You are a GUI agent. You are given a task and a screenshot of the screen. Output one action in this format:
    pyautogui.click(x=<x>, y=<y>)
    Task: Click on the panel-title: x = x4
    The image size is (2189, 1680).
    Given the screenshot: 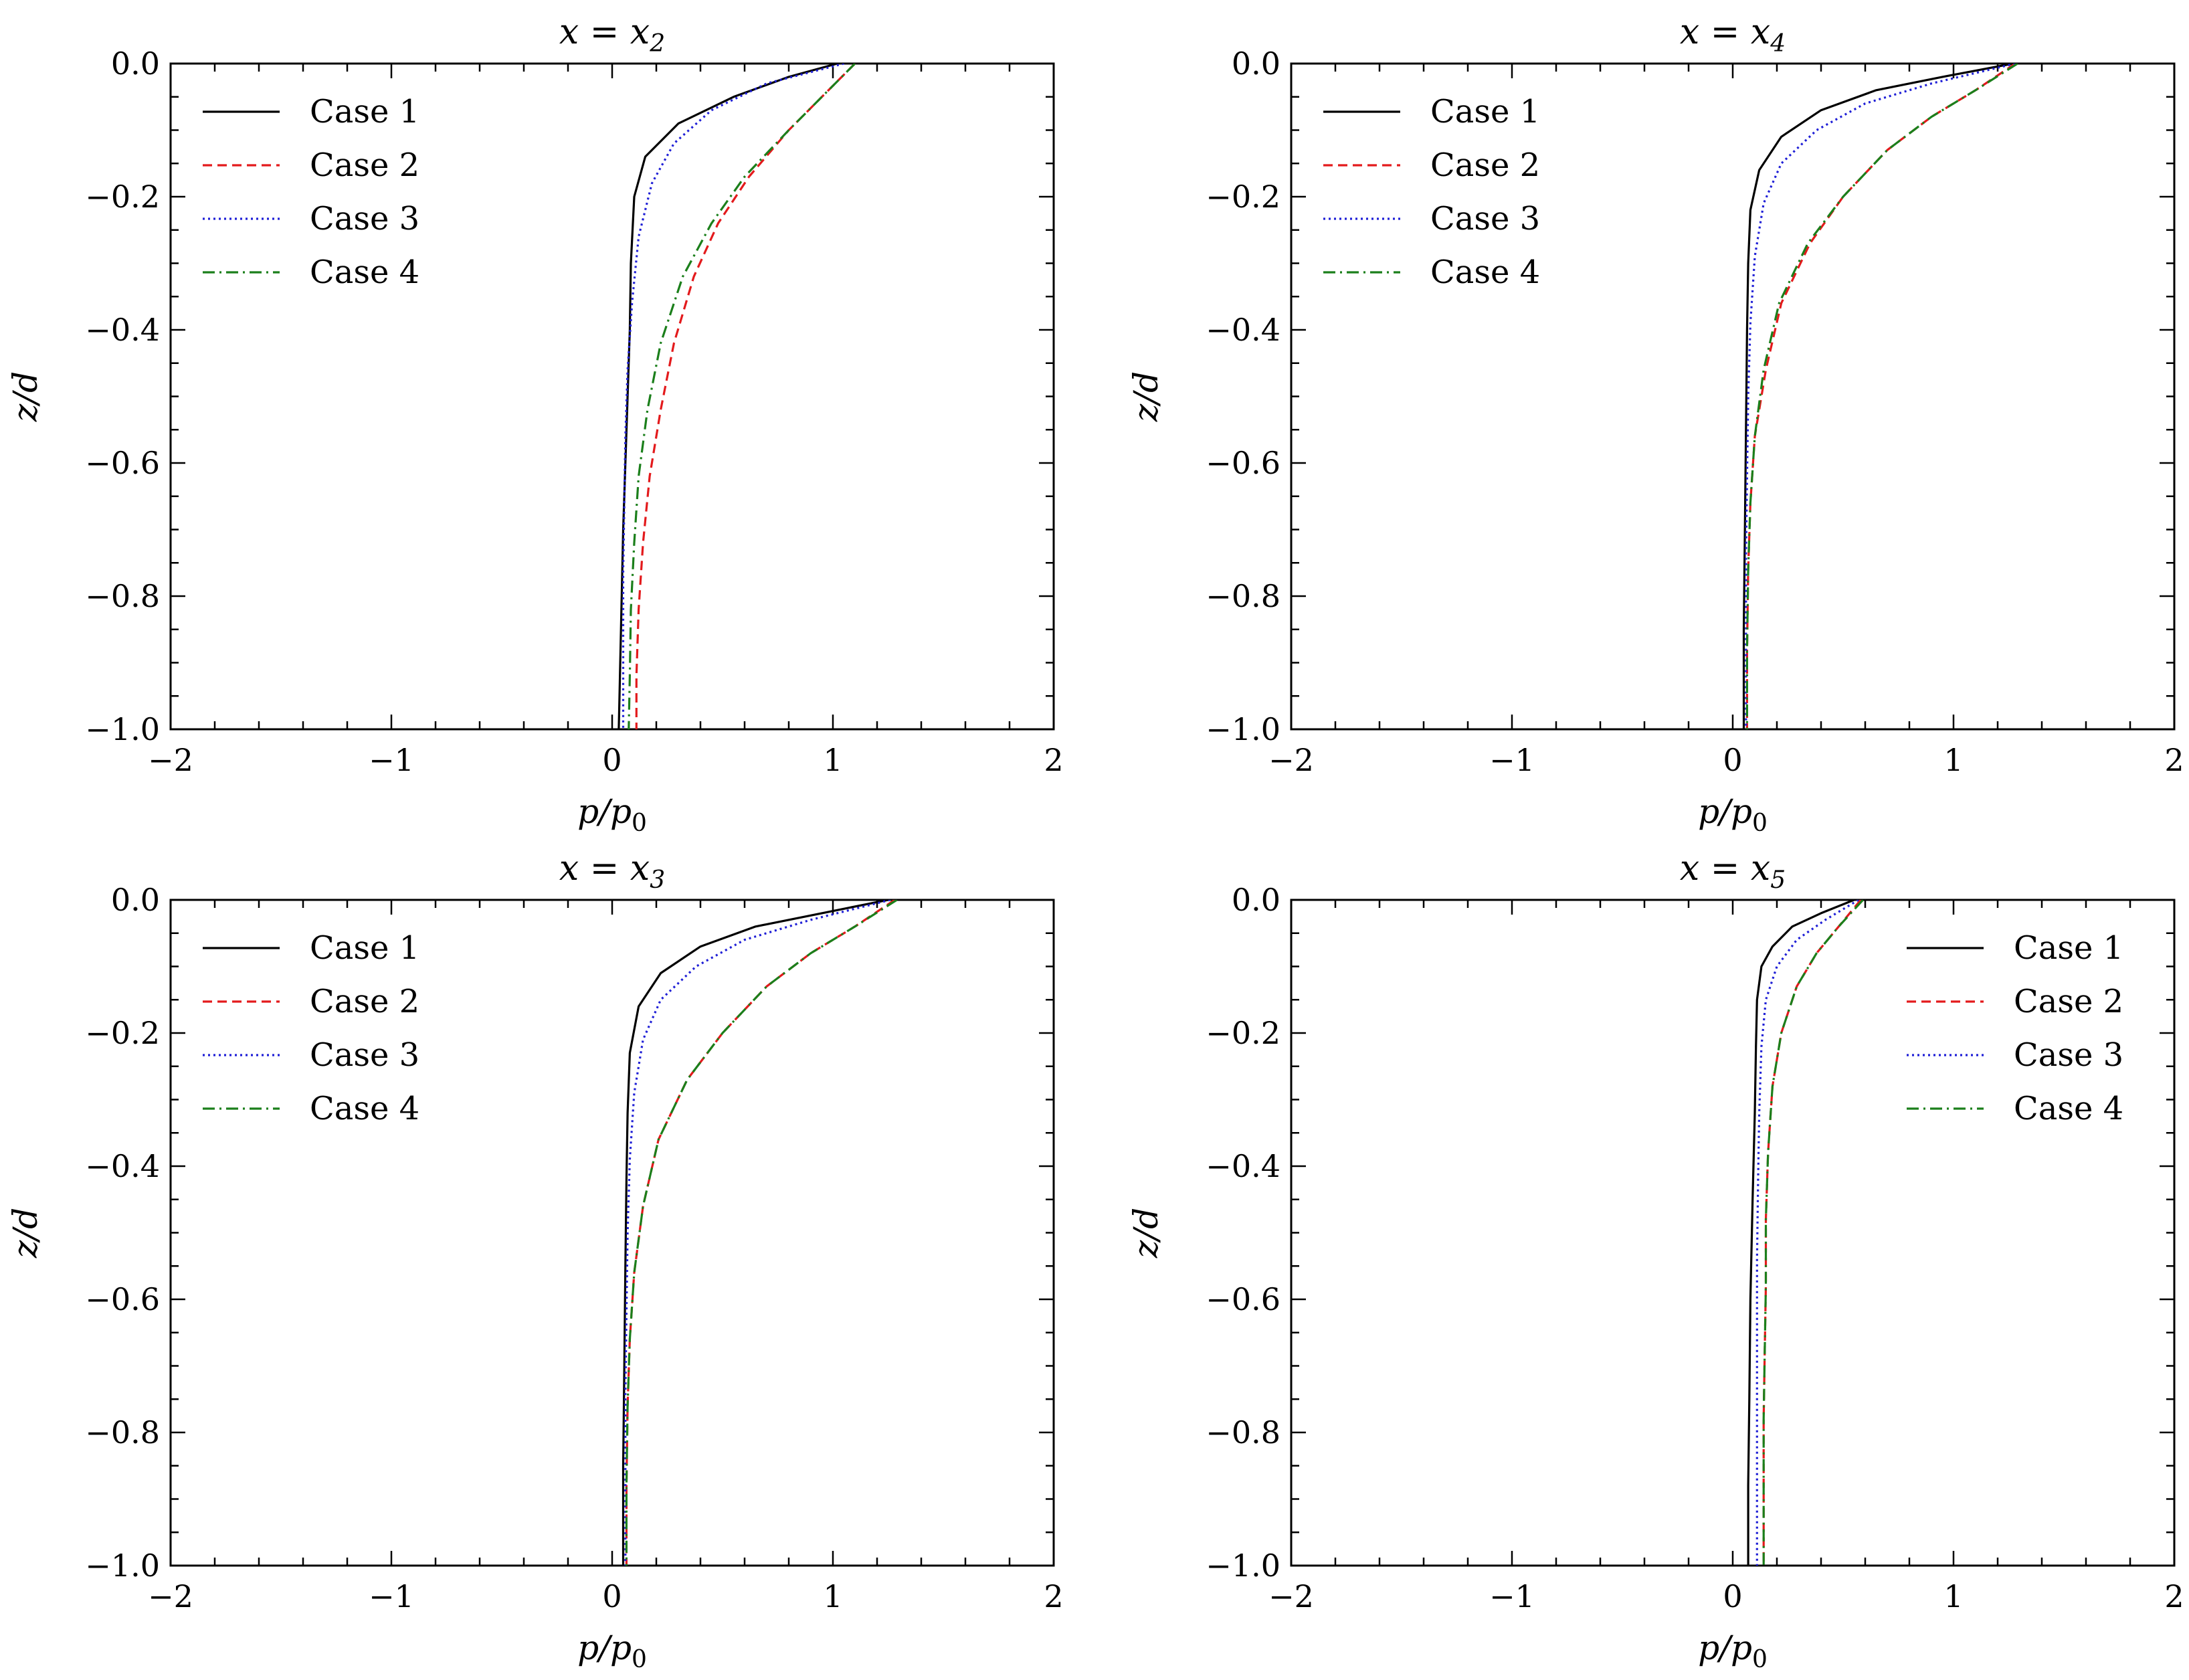 What is the action you would take?
    pyautogui.click(x=1733, y=35)
    